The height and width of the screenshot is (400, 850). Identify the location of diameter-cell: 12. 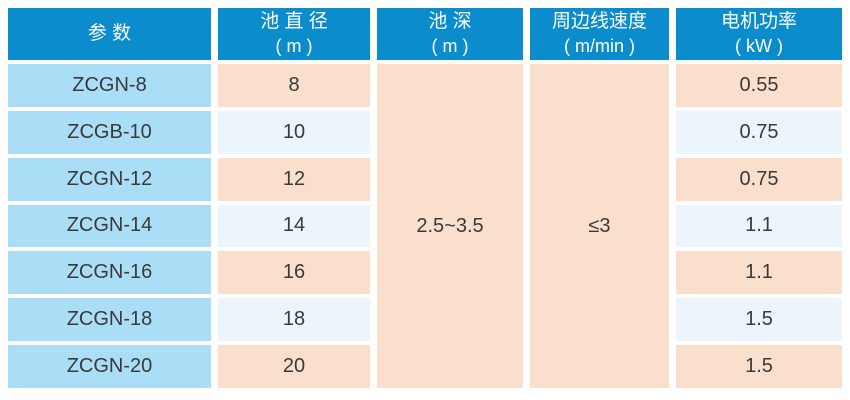
(294, 179).